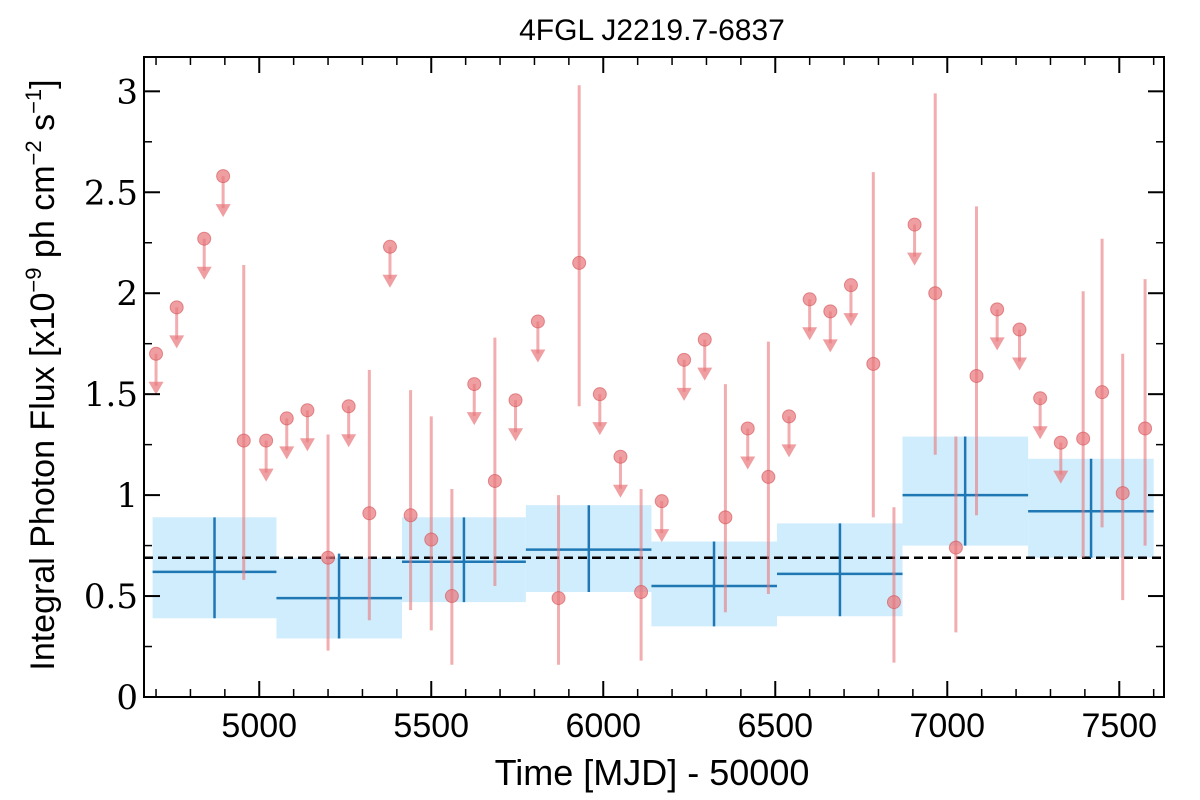 Image resolution: width=1200 pixels, height=800 pixels. Describe the element at coordinates (33, 280) in the screenshot. I see `y-label-exp-1: −9` at that location.